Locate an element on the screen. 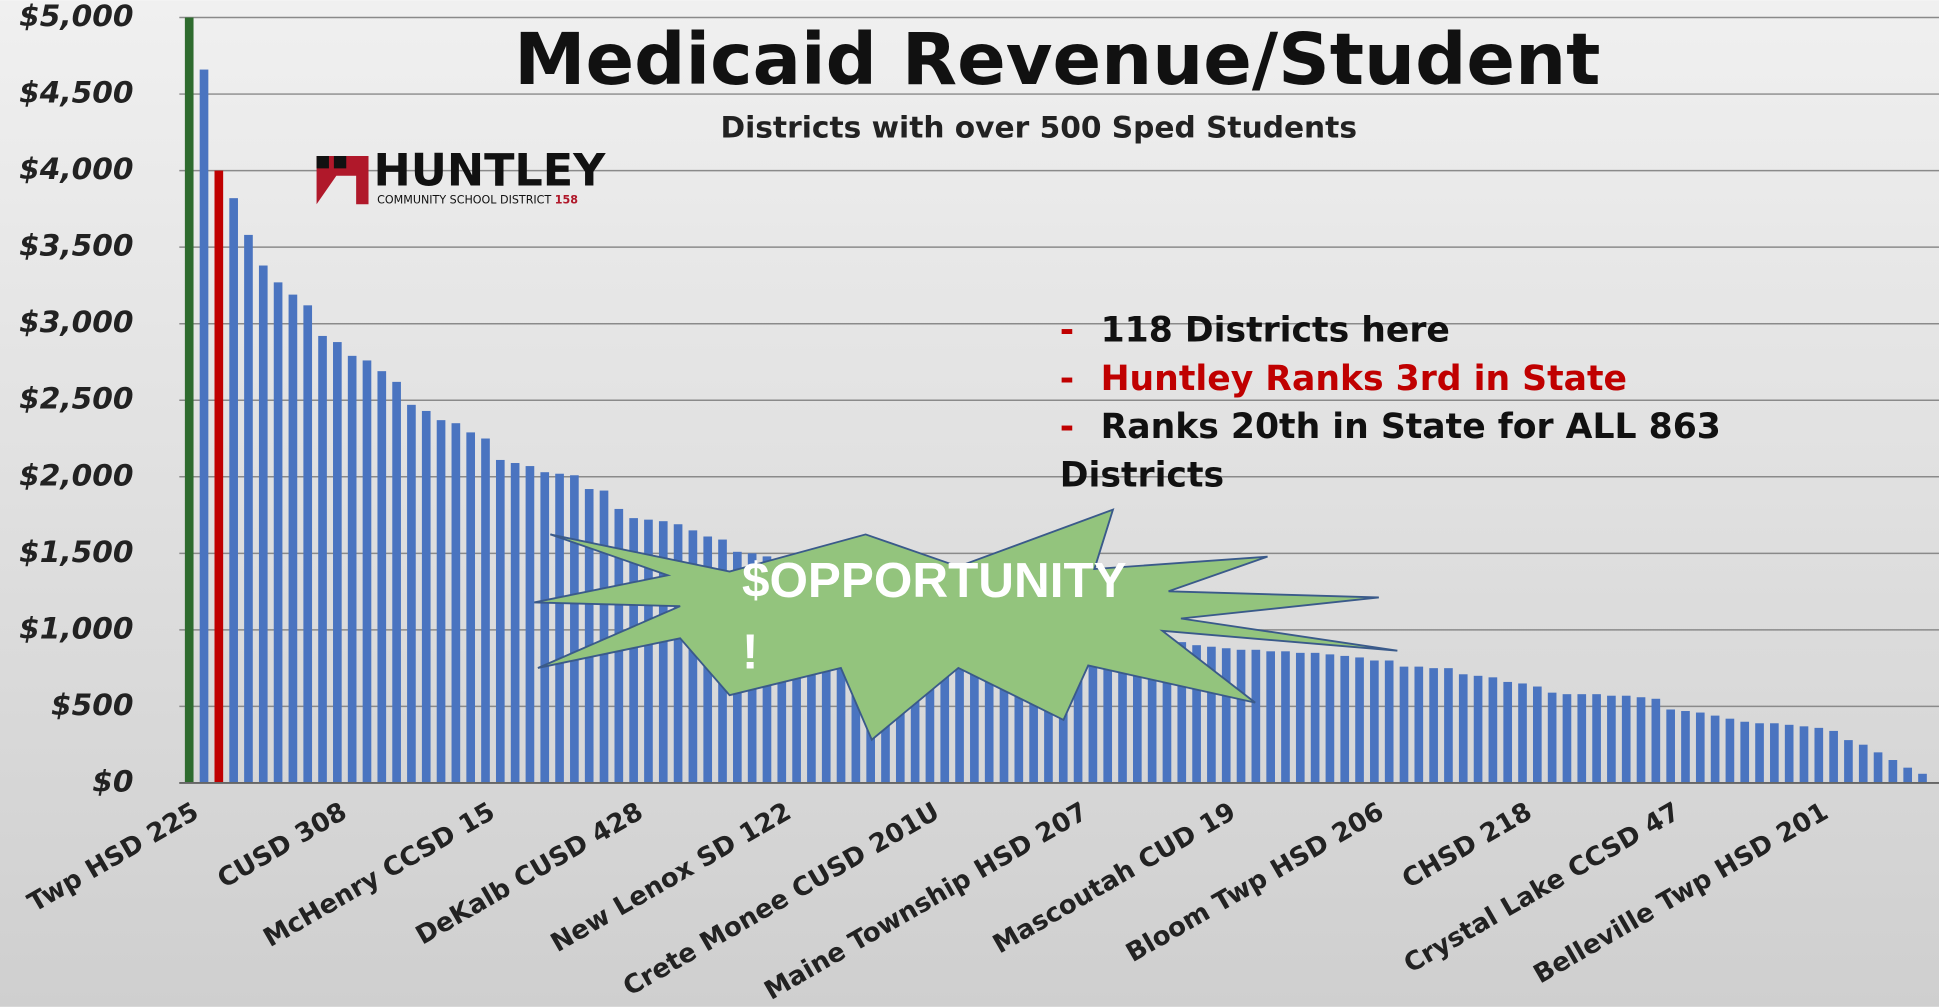 This screenshot has width=1939, height=1007. y-tick-label: $5,000 is located at coordinates (76, 16).